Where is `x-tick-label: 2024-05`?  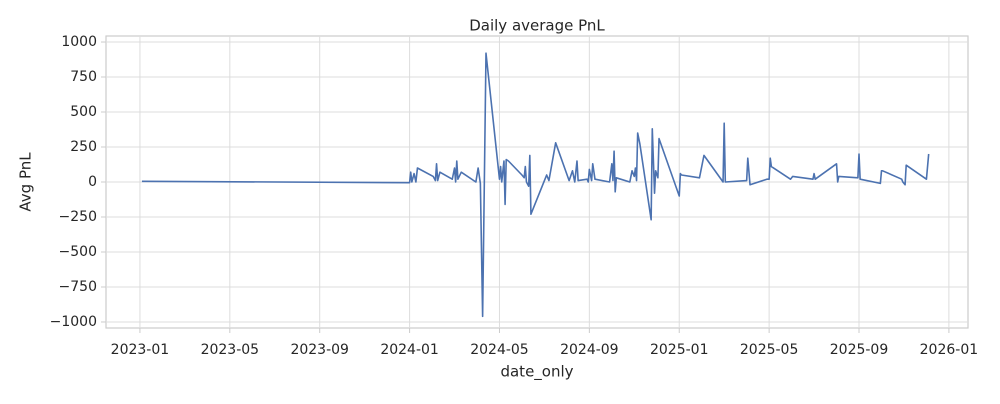 x-tick-label: 2024-05 is located at coordinates (499, 350).